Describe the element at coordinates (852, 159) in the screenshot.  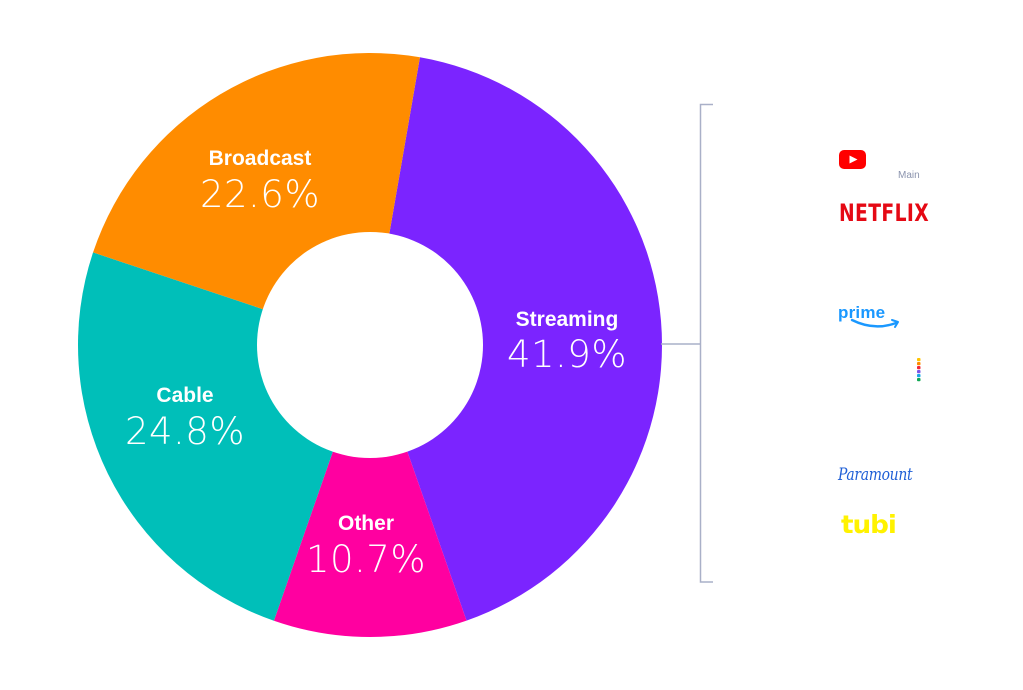
I see `youtube-logo-icon` at that location.